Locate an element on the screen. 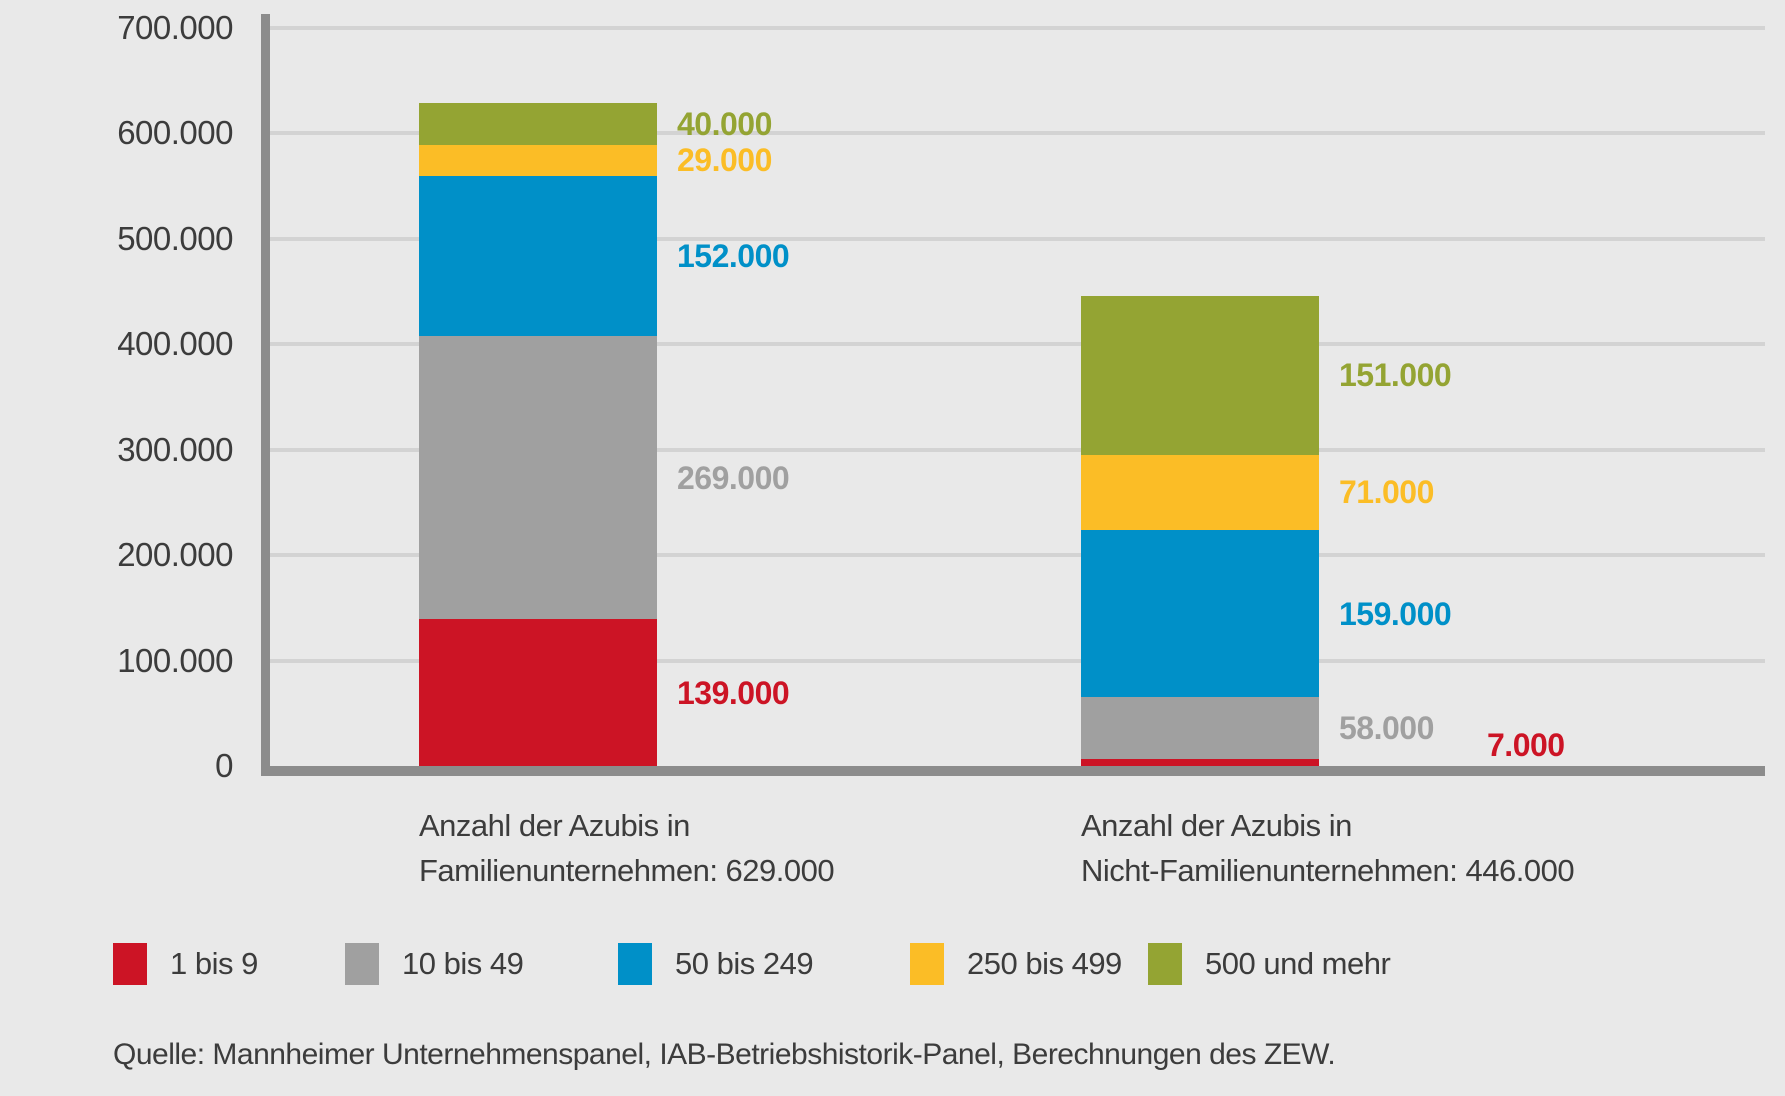 The image size is (1785, 1096). data-label-1-bis-9: 7.000 is located at coordinates (1526, 745).